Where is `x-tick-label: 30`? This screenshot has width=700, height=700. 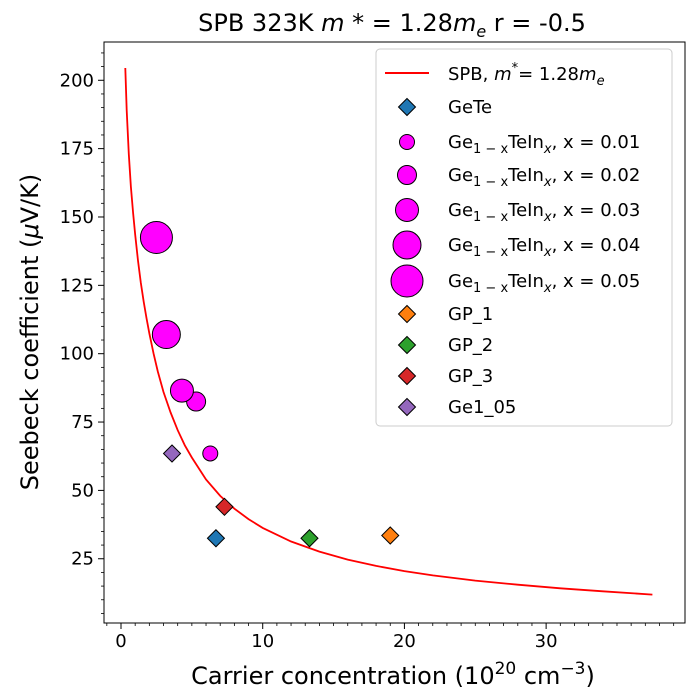
x-tick-label: 30 is located at coordinates (546, 641).